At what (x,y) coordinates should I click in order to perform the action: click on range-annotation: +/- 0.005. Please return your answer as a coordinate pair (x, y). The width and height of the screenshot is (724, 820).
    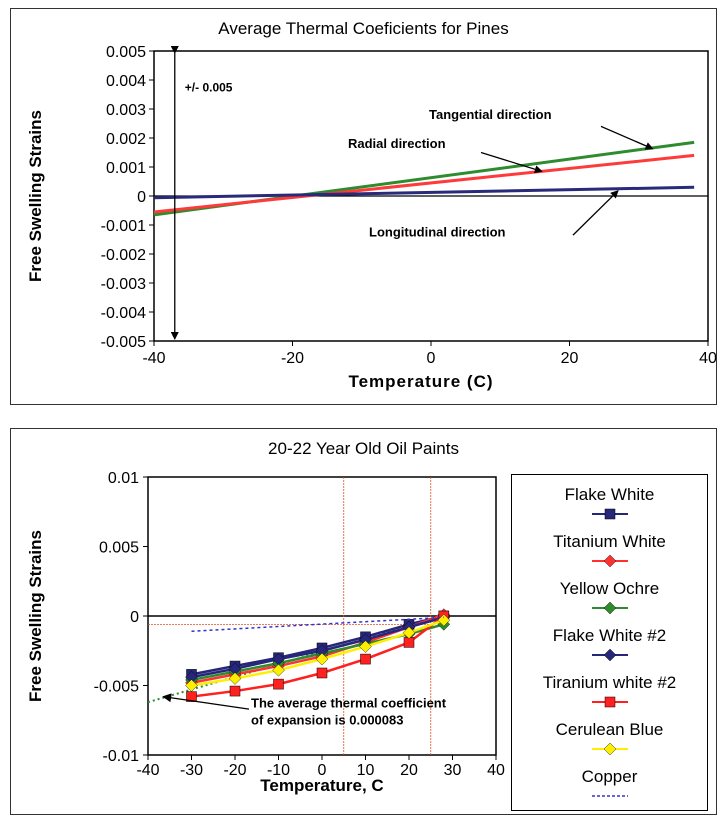
    Looking at the image, I should click on (209, 88).